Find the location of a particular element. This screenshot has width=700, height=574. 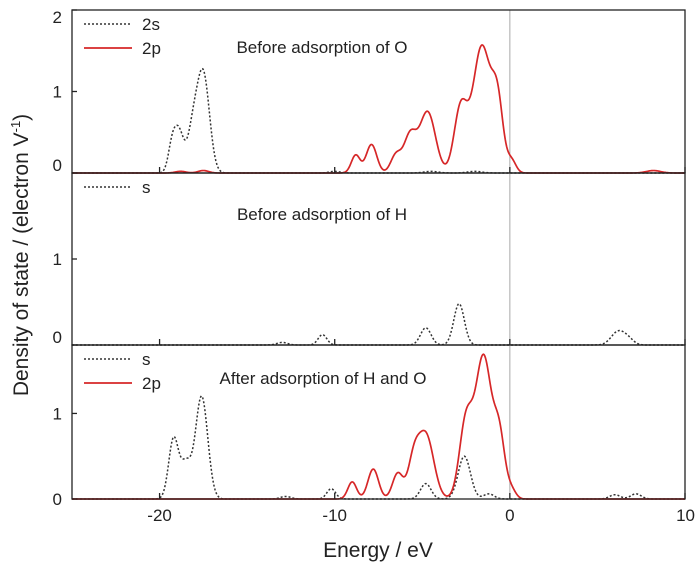

y-axis-title-close: ) is located at coordinates (21, 117).